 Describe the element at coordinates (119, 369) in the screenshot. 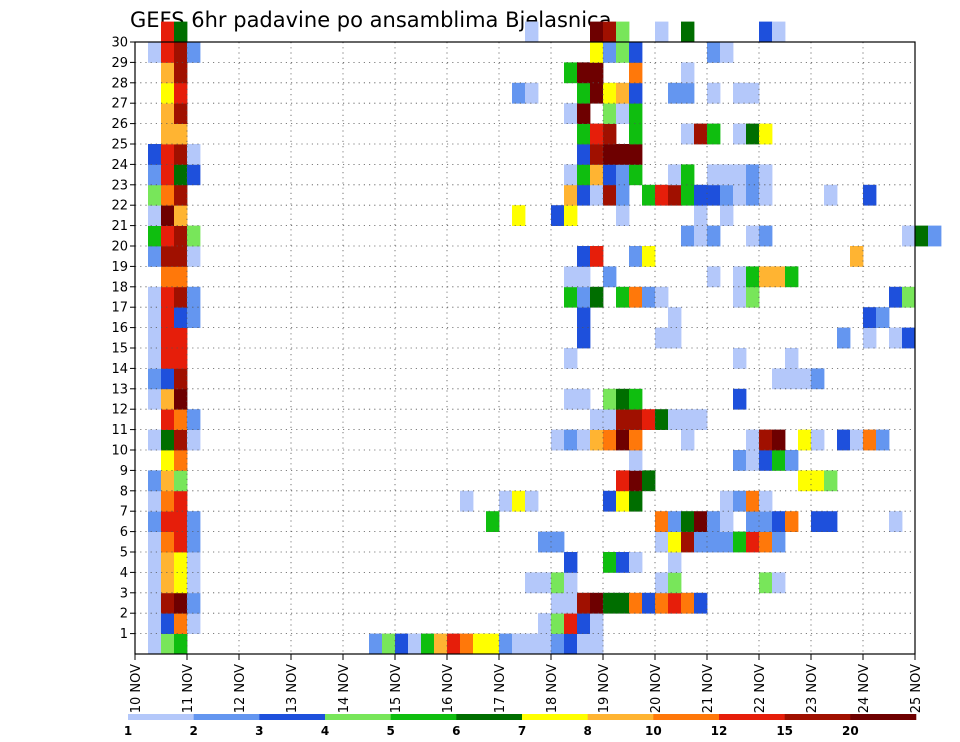

I see `y-tick-label: 14` at that location.